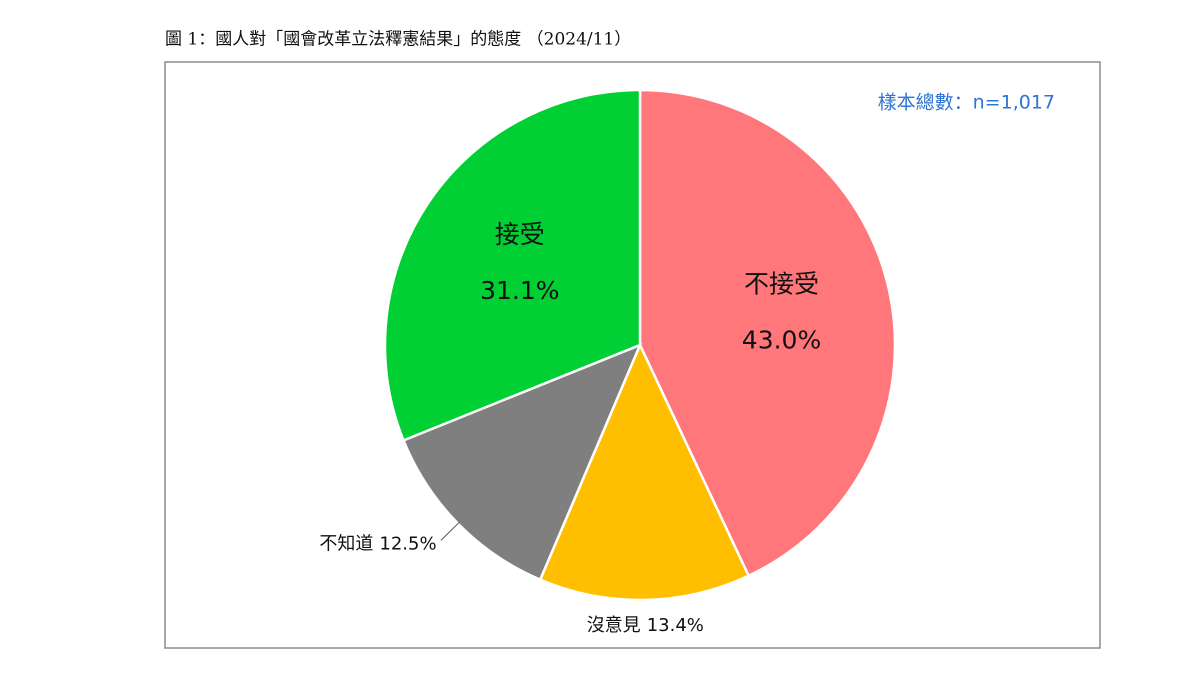 The width and height of the screenshot is (1200, 675). I want to click on slice-label: 不知道 12.5%, so click(377, 544).